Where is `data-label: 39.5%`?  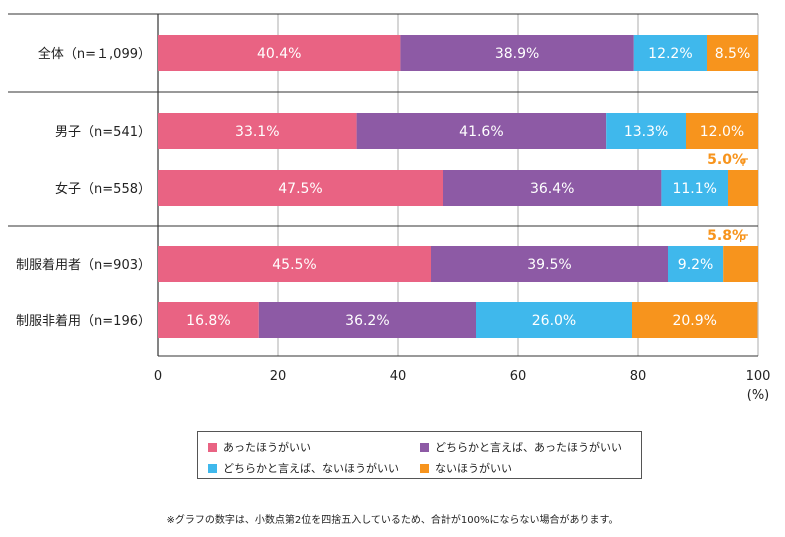
data-label: 39.5% is located at coordinates (549, 265).